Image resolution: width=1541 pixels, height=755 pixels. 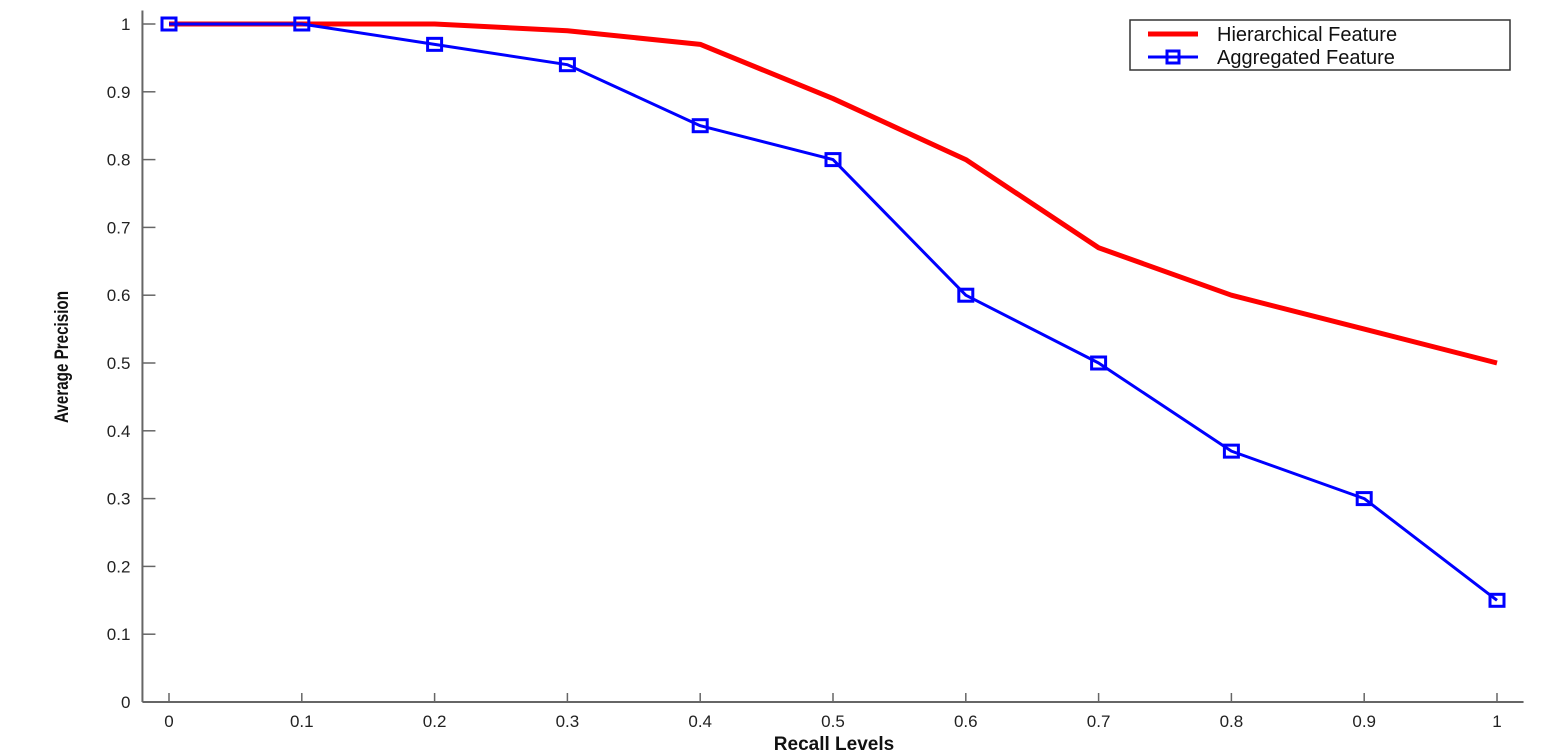 What do you see at coordinates (119, 227) in the screenshot?
I see `y-tick-label: 0.7` at bounding box center [119, 227].